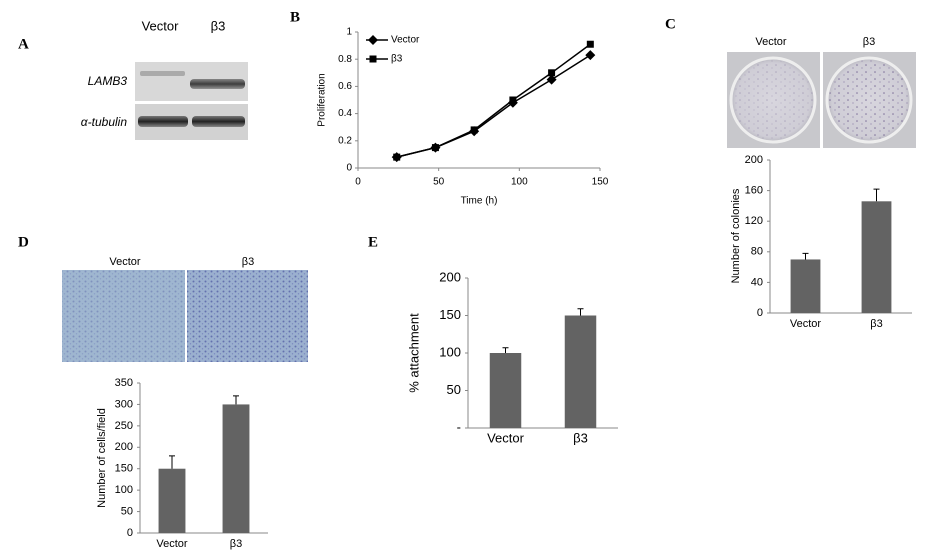  Describe the element at coordinates (754, 191) in the screenshot. I see `y-tick-label: 160` at that location.